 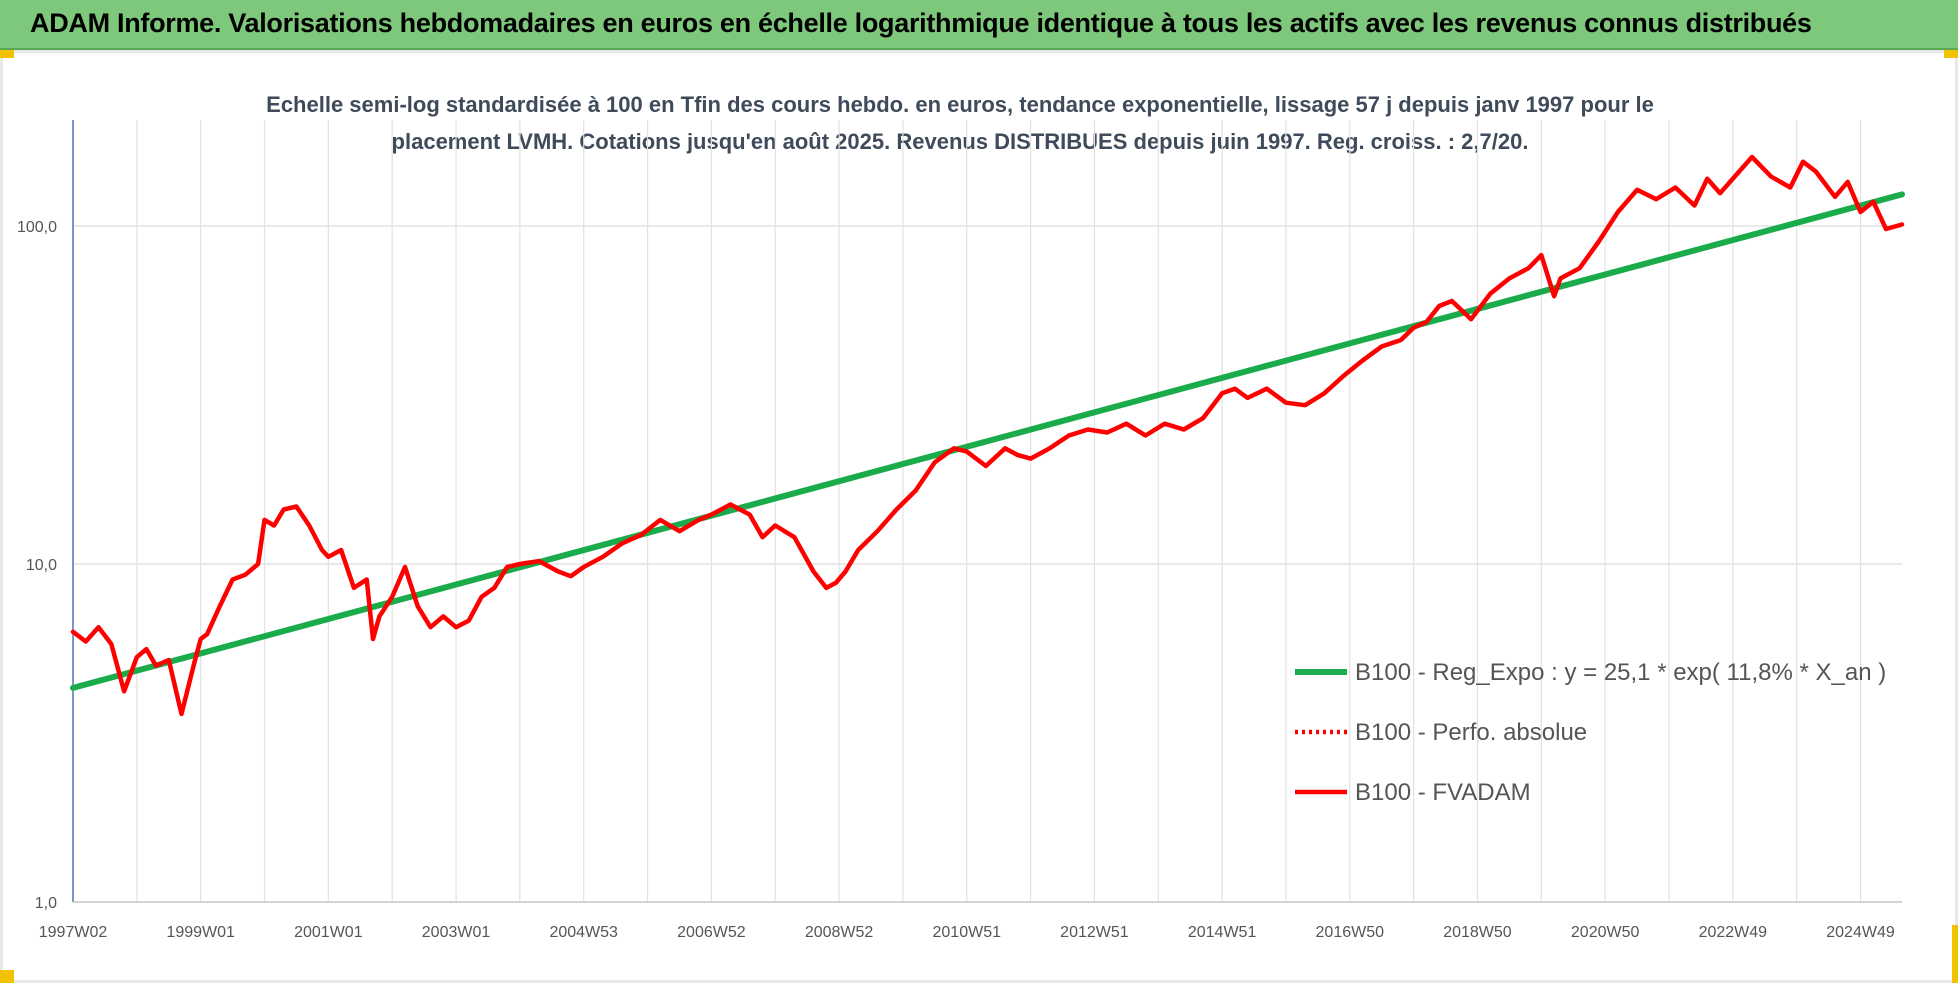 I want to click on corner-marker-bottom-right, so click(x=1955, y=954).